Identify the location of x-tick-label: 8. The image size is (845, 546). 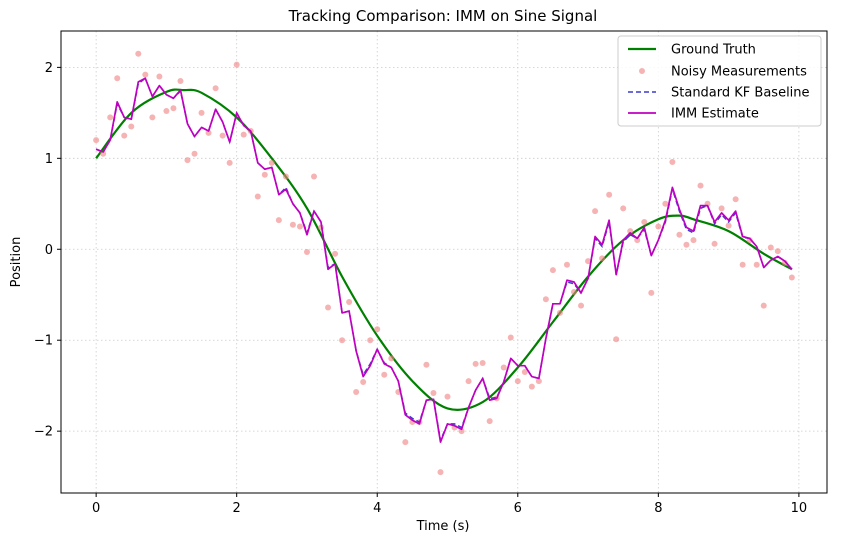
(658, 508).